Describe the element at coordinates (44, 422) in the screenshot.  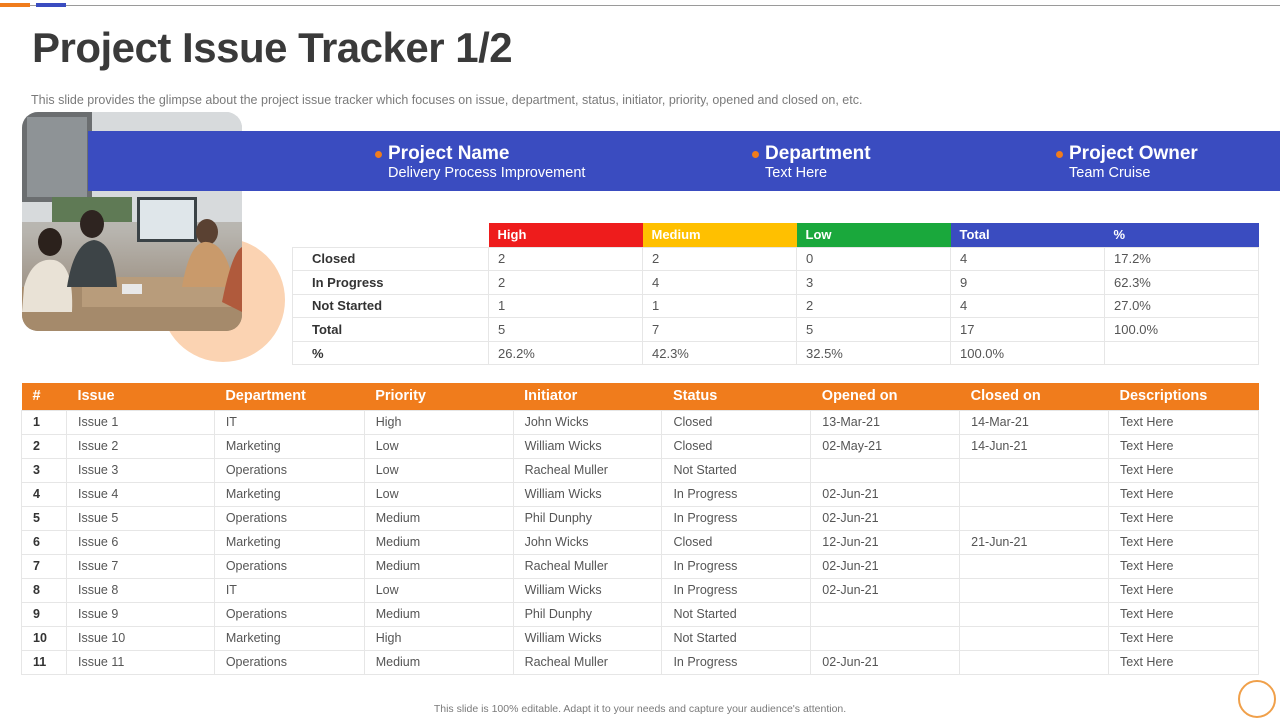
I see `issues-cell: 1` at that location.